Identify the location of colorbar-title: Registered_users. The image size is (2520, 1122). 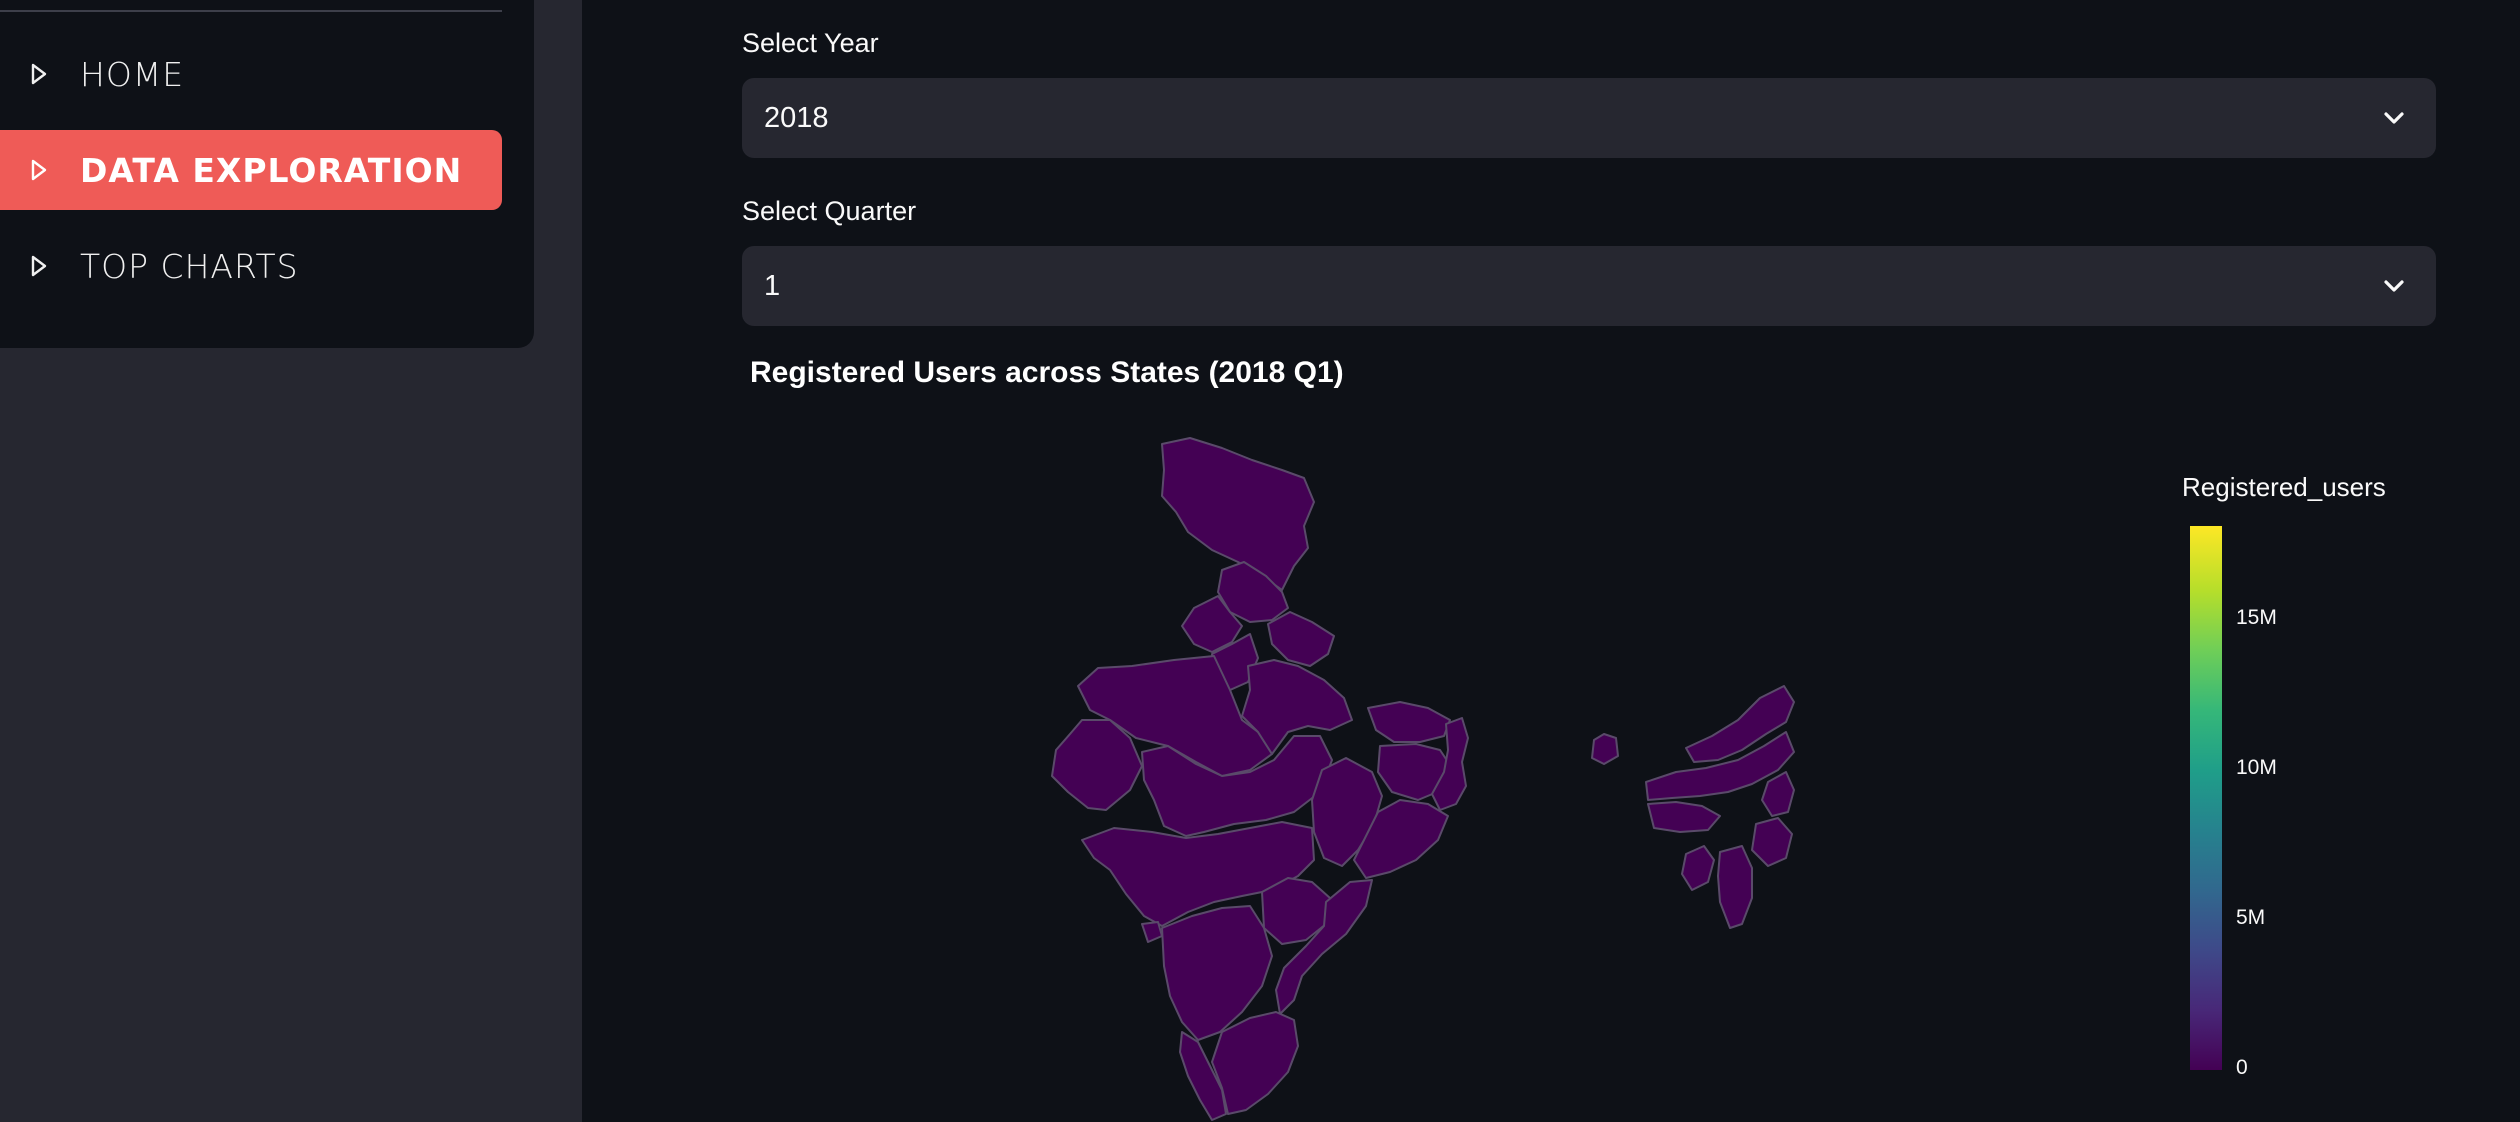
(2284, 487).